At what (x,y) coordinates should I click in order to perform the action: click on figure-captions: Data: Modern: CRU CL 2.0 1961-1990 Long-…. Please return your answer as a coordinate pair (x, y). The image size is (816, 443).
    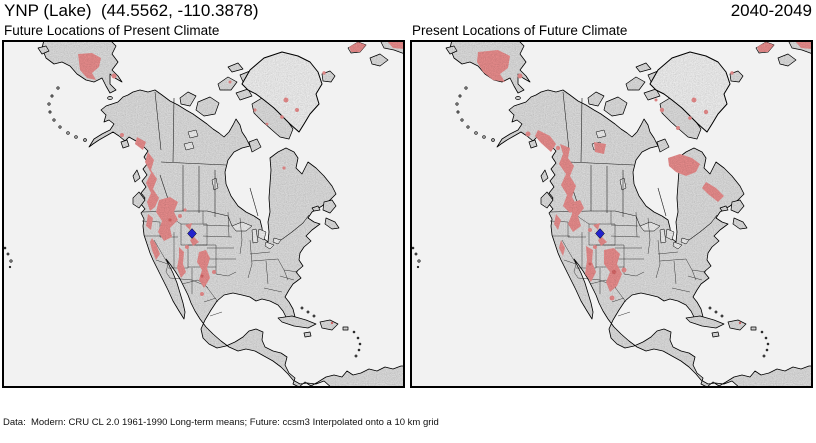
    Looking at the image, I should click on (345, 416).